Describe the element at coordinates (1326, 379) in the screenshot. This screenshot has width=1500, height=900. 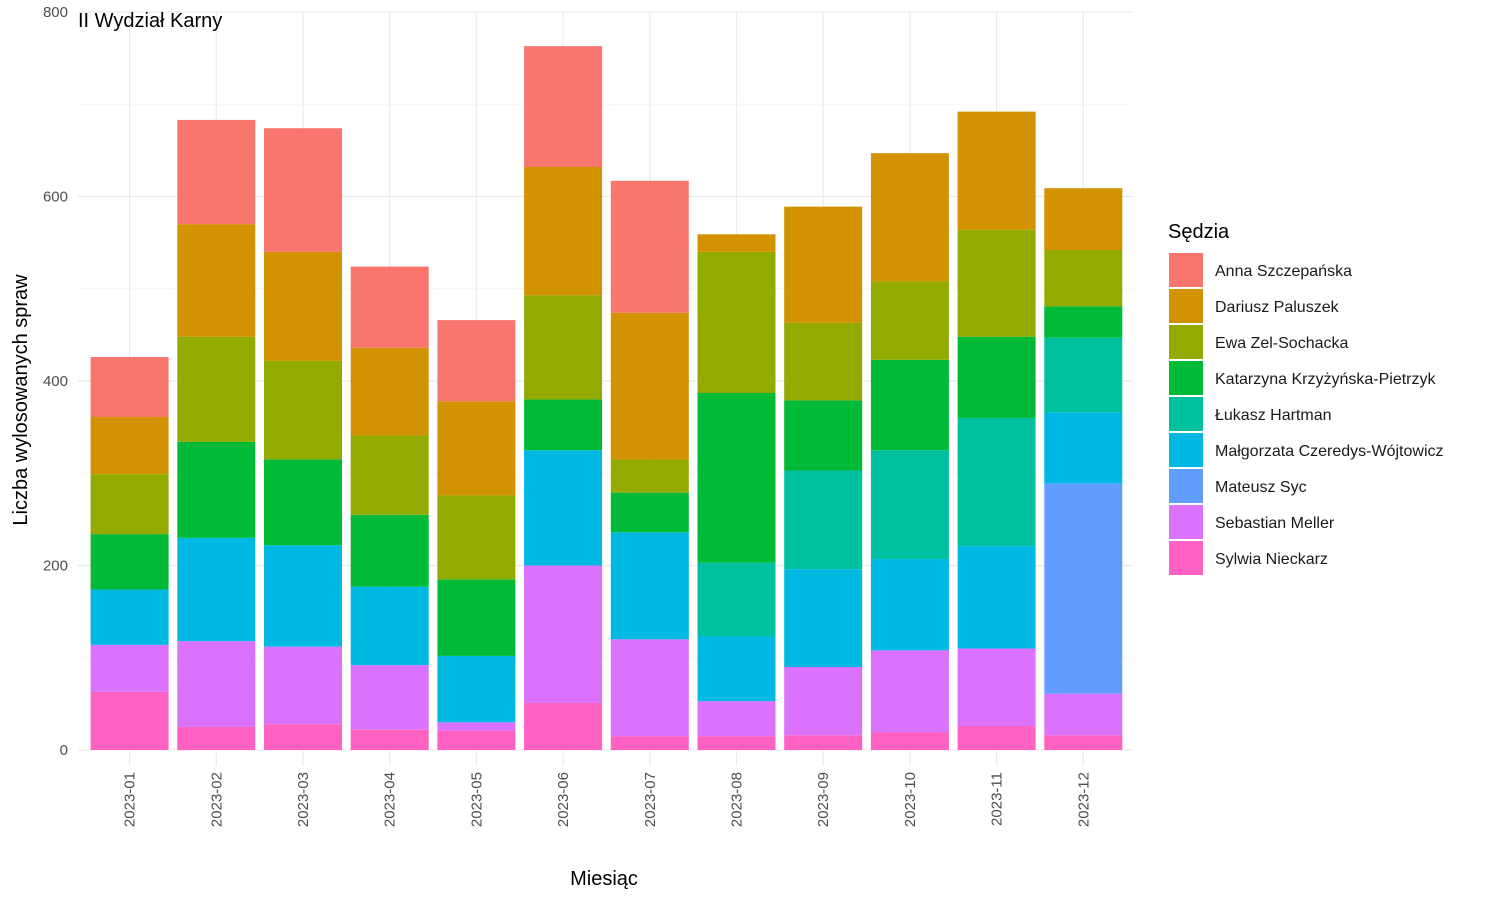
I see `legend-label: Katarzyna Krzyżyńska-Pietrzyk` at that location.